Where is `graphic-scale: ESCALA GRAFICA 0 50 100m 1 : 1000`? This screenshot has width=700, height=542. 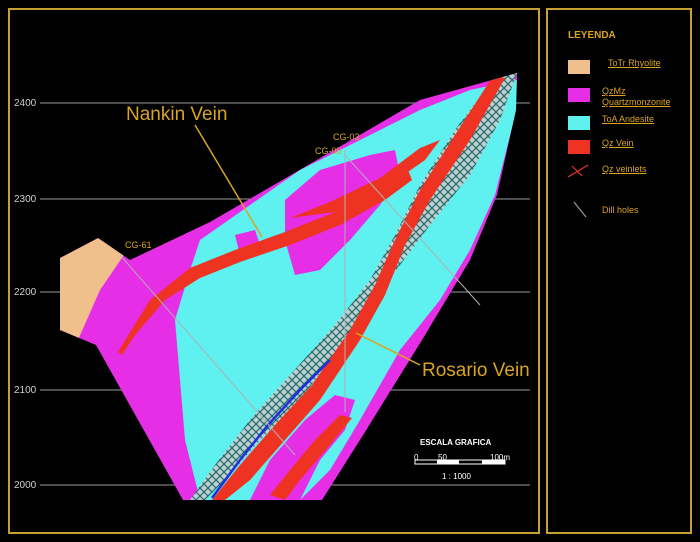
graphic-scale: ESCALA GRAFICA 0 50 100m 1 : 1000 is located at coordinates (459, 461).